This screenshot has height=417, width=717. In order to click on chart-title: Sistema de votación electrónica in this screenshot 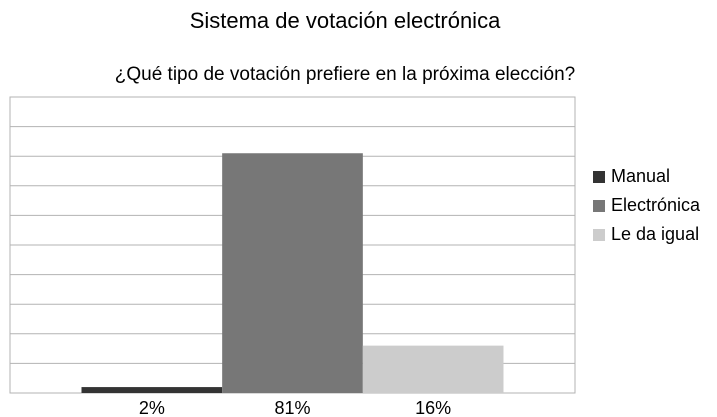, I will do `click(345, 20)`.